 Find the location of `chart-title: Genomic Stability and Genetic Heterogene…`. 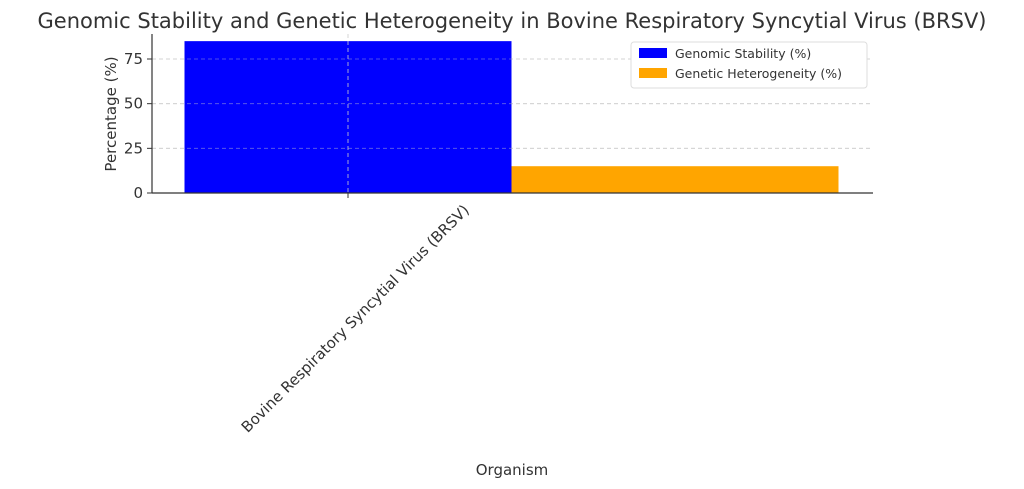

chart-title: Genomic Stability and Genetic Heterogene… is located at coordinates (512, 21).